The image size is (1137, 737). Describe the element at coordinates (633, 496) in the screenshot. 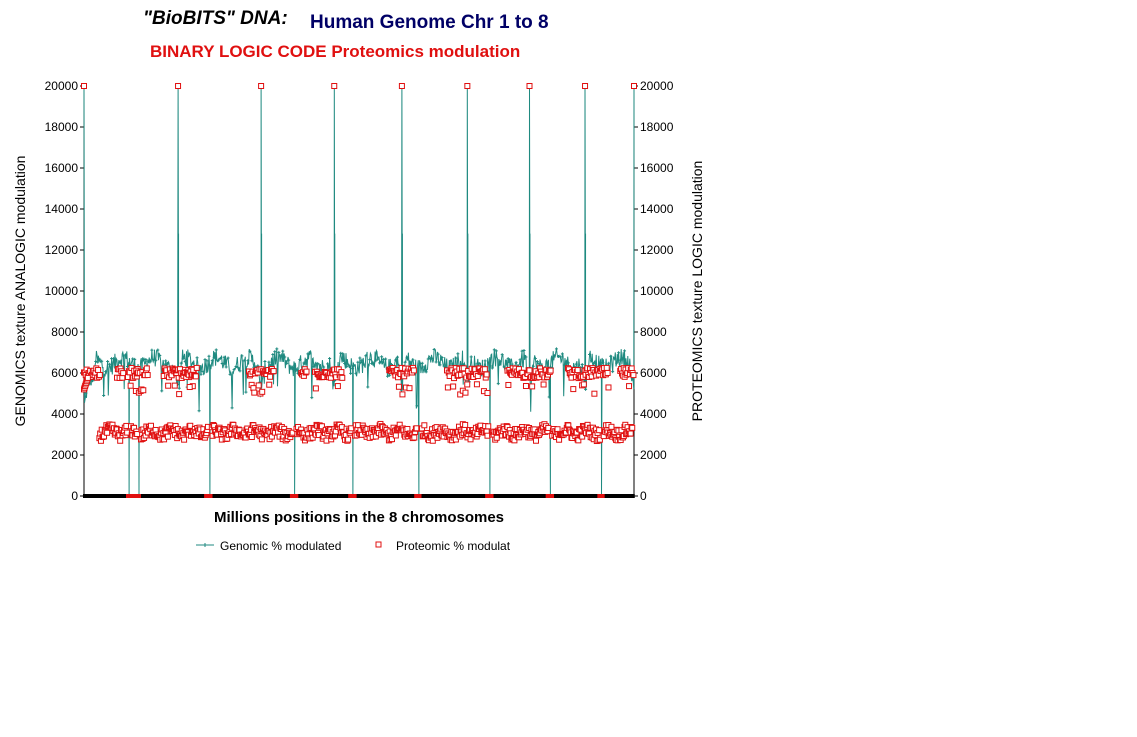

I see `baseline-point` at that location.